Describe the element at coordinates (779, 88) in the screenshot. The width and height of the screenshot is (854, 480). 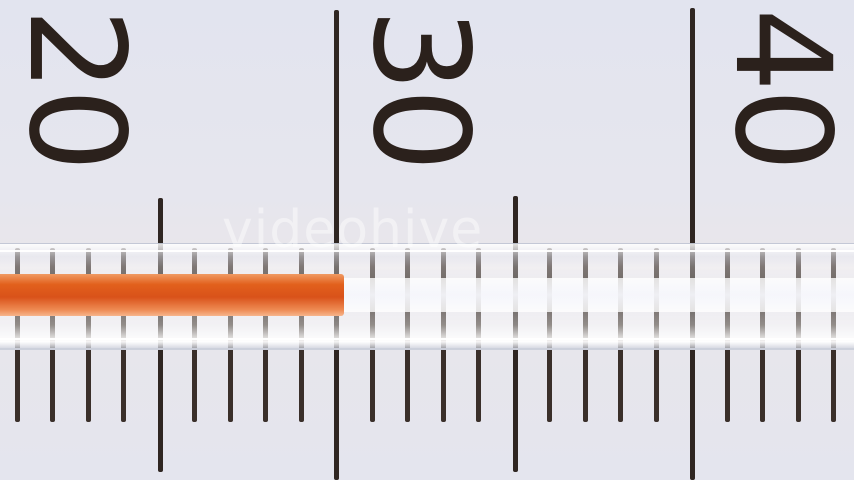
I see `scale-label-40: 40` at that location.